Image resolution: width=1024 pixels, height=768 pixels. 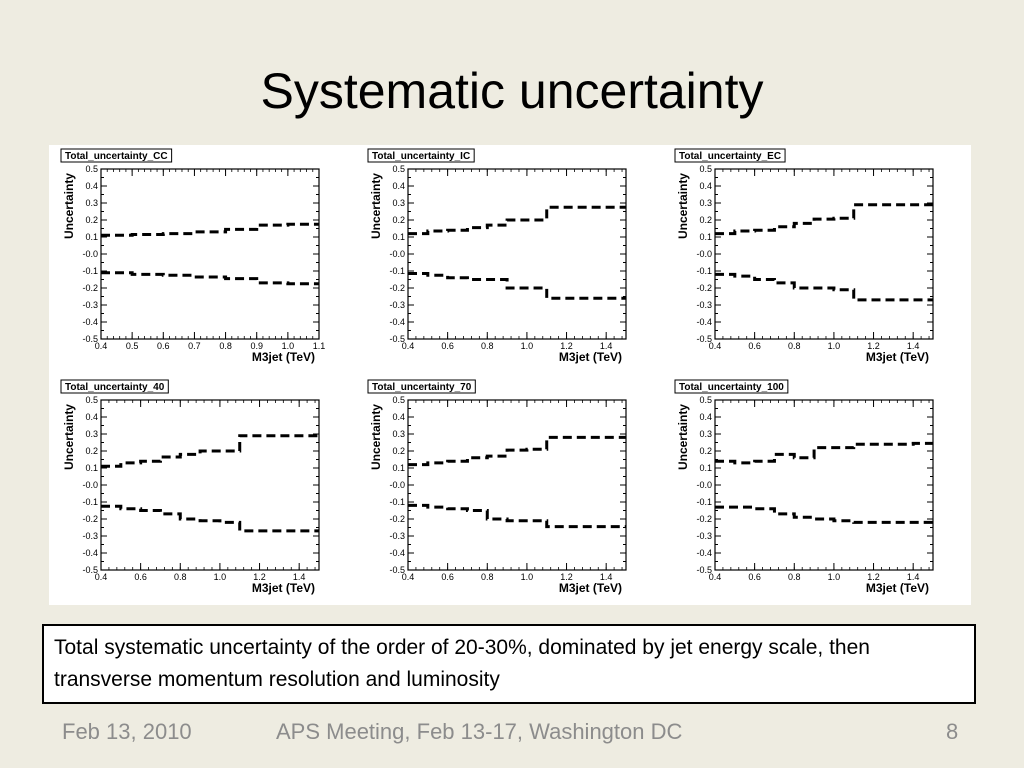 What do you see at coordinates (512, 91) in the screenshot?
I see `slide-title: Systematic uncertainty` at bounding box center [512, 91].